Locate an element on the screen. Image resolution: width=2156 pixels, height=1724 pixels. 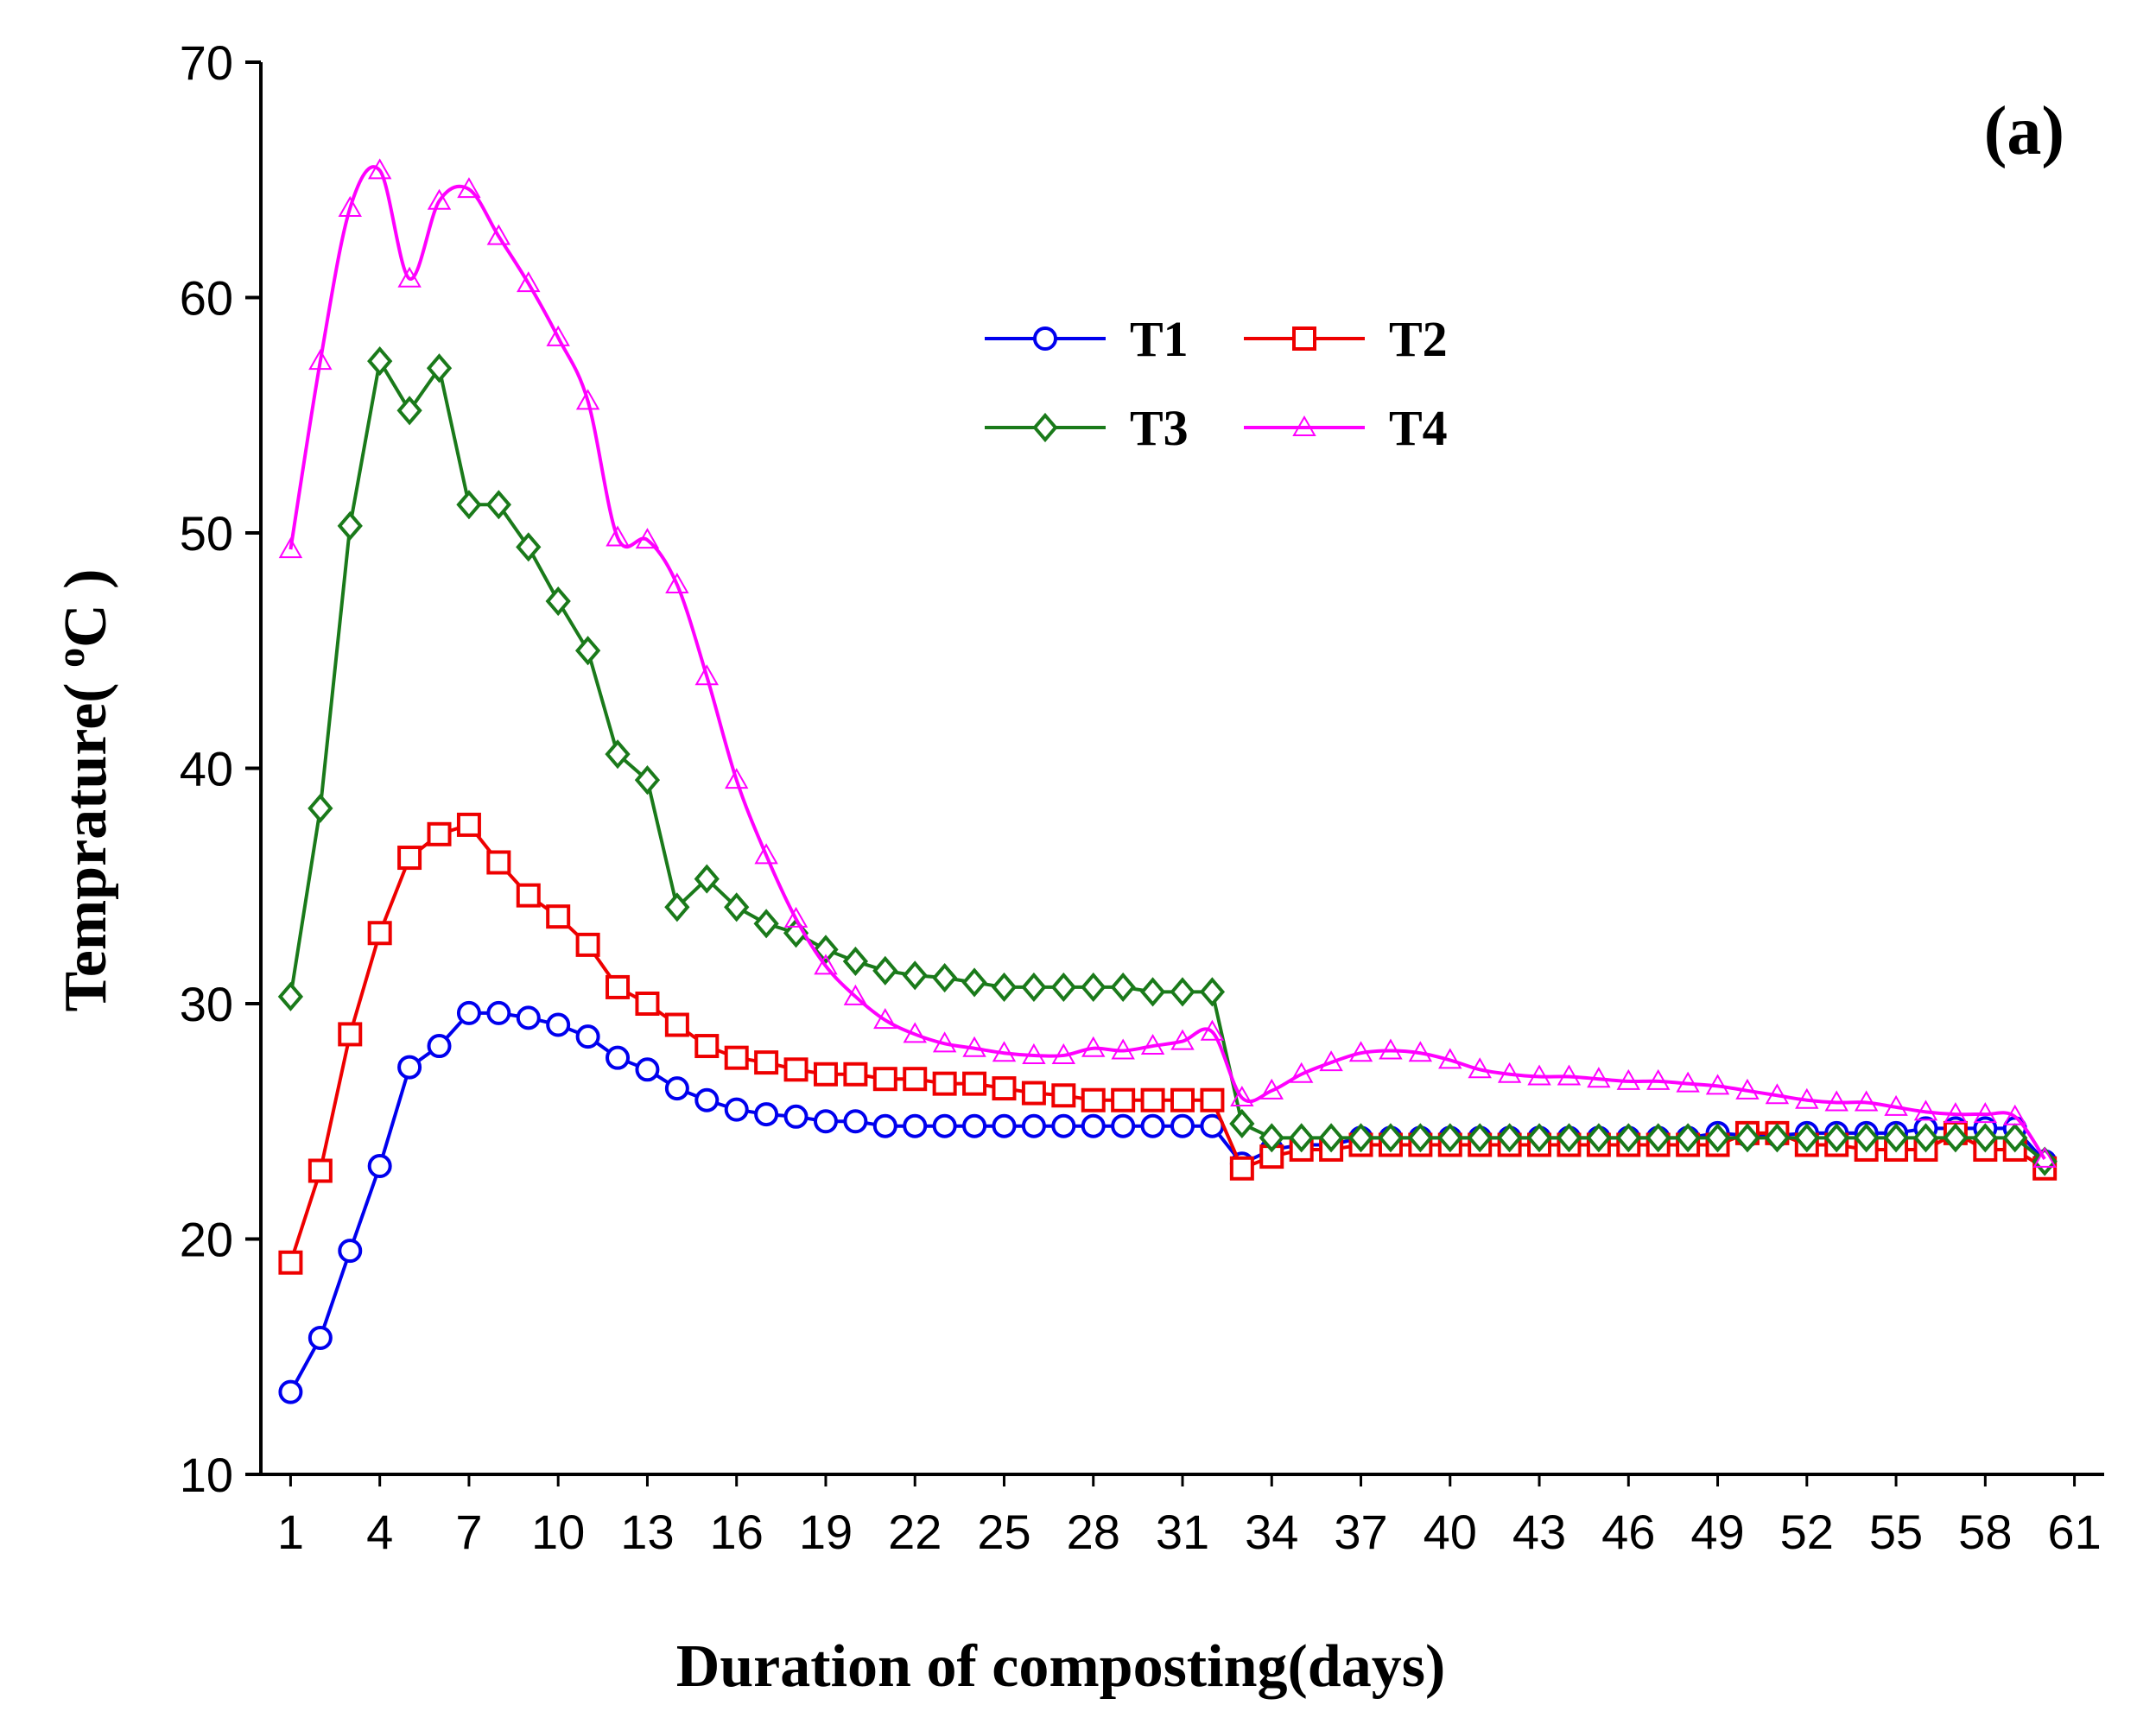
legend-item-t3: T3 is located at coordinates (1087, 428).